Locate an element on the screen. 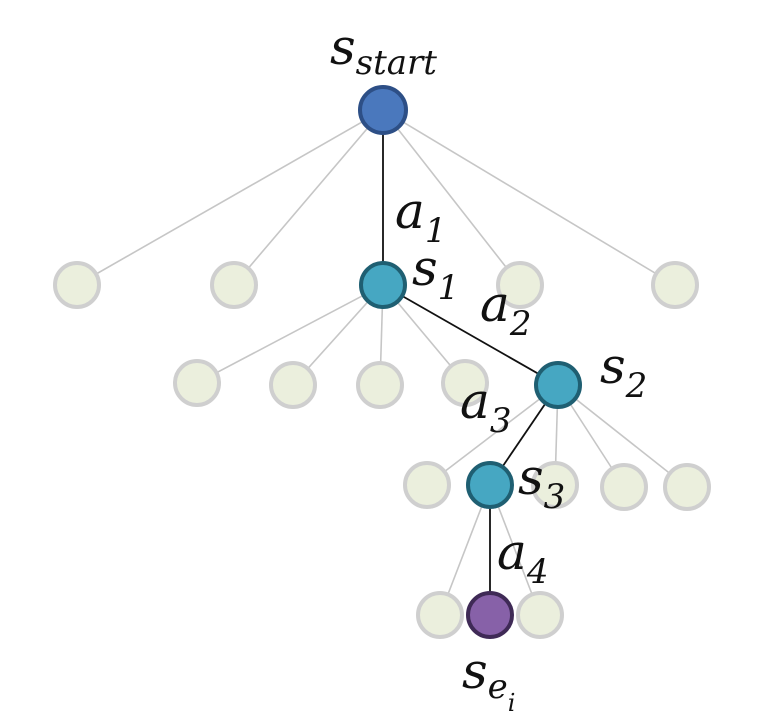  end-node is located at coordinates (490, 615).